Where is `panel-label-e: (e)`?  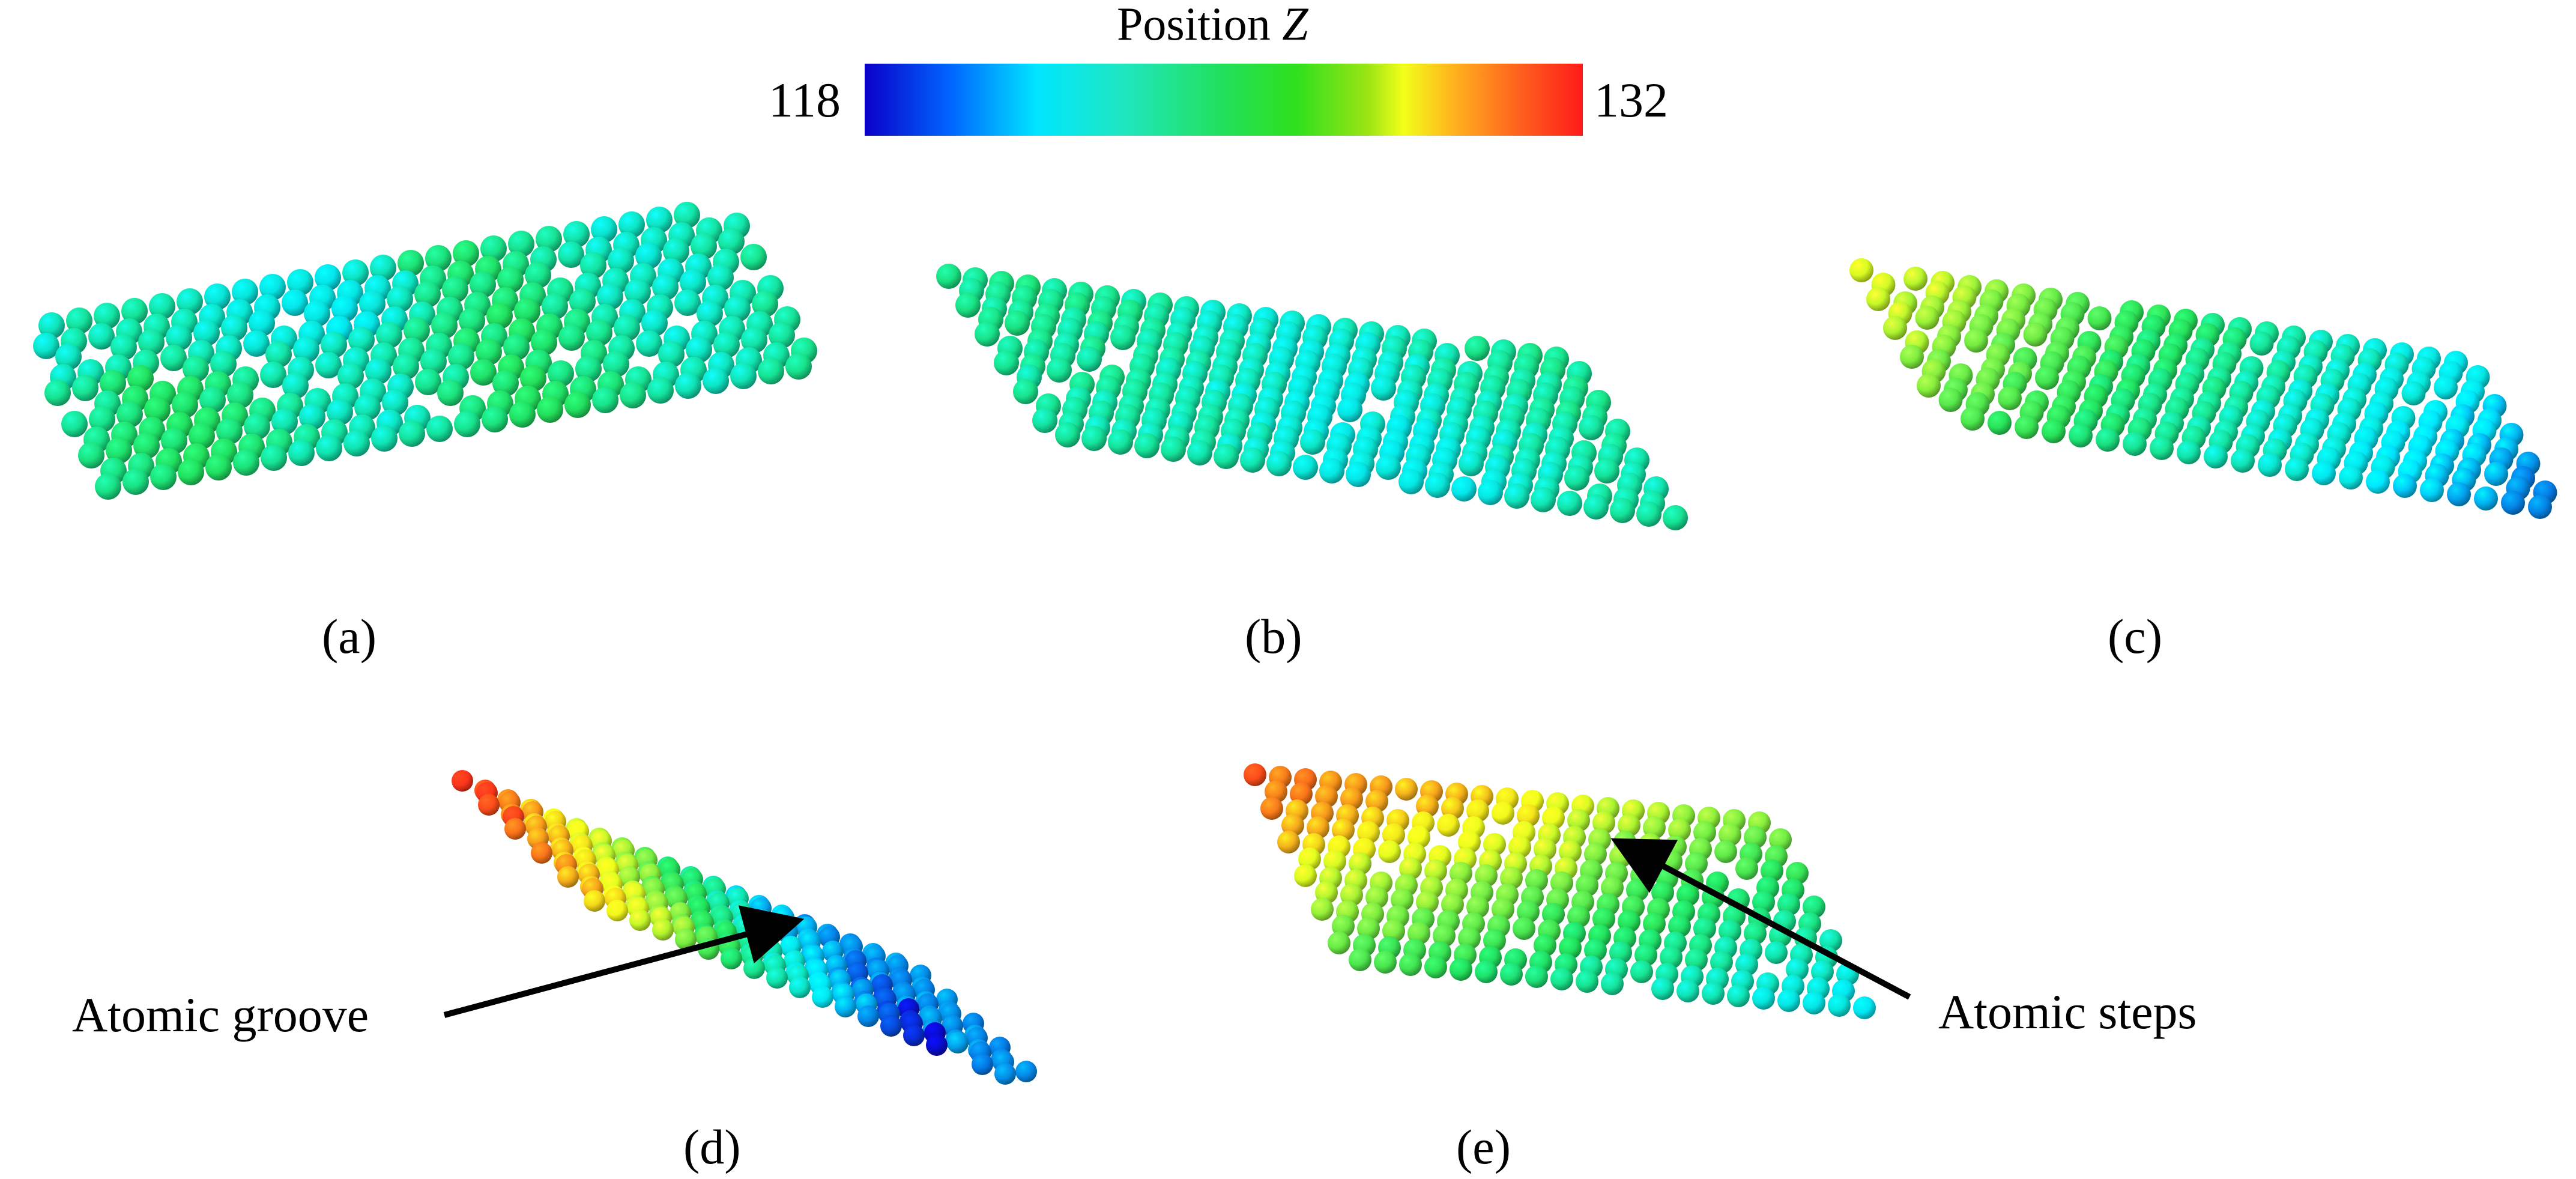
panel-label-e: (e) is located at coordinates (1484, 1147).